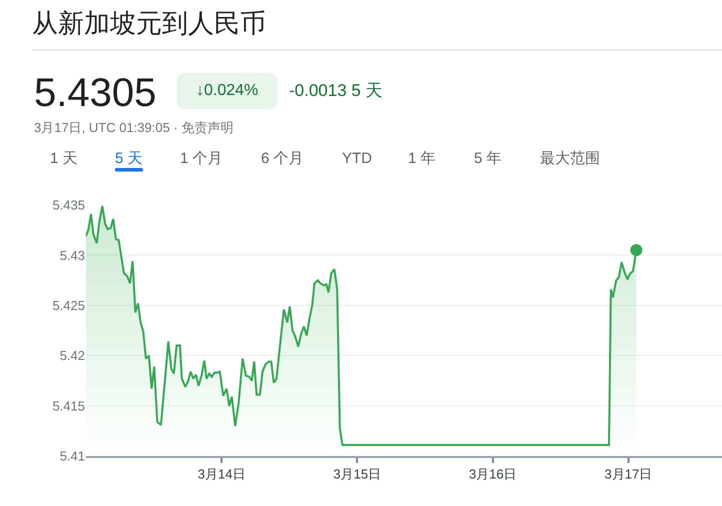 The height and width of the screenshot is (506, 722). What do you see at coordinates (492, 474) in the screenshot?
I see `x-tick-label: 3月16日` at bounding box center [492, 474].